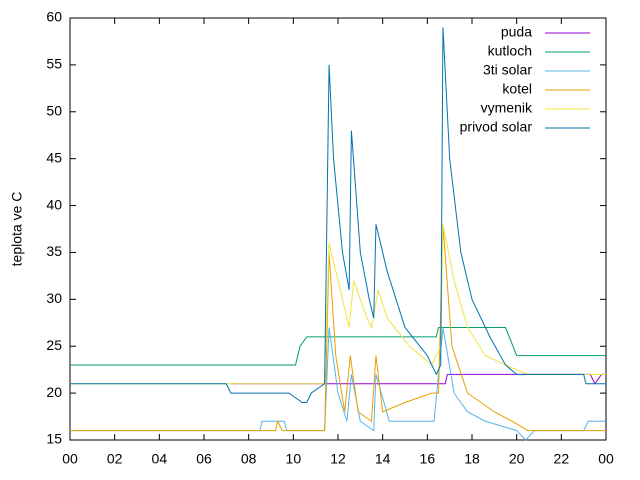  I want to click on x-tick-label: 14, so click(383, 459).